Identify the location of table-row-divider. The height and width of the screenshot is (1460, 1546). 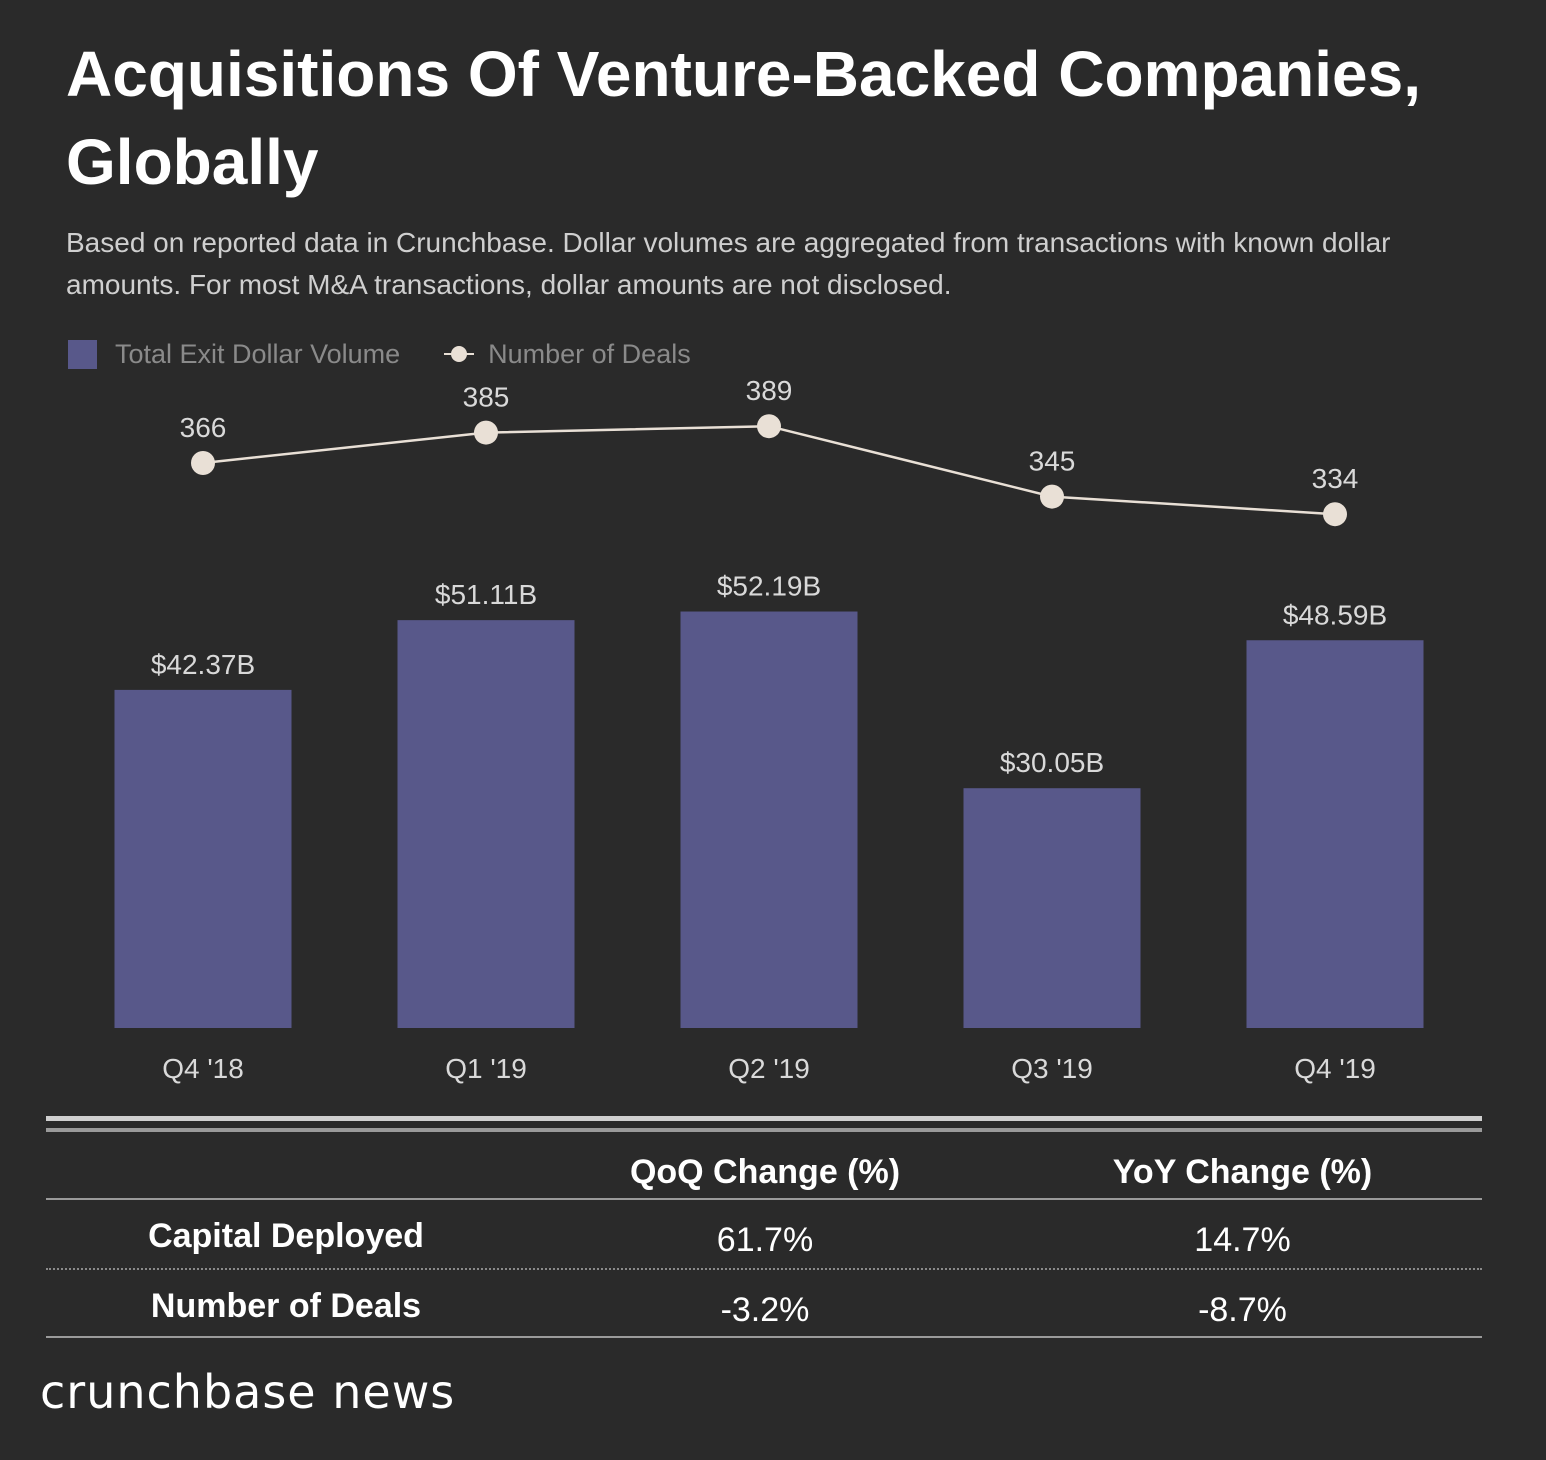
(764, 1269).